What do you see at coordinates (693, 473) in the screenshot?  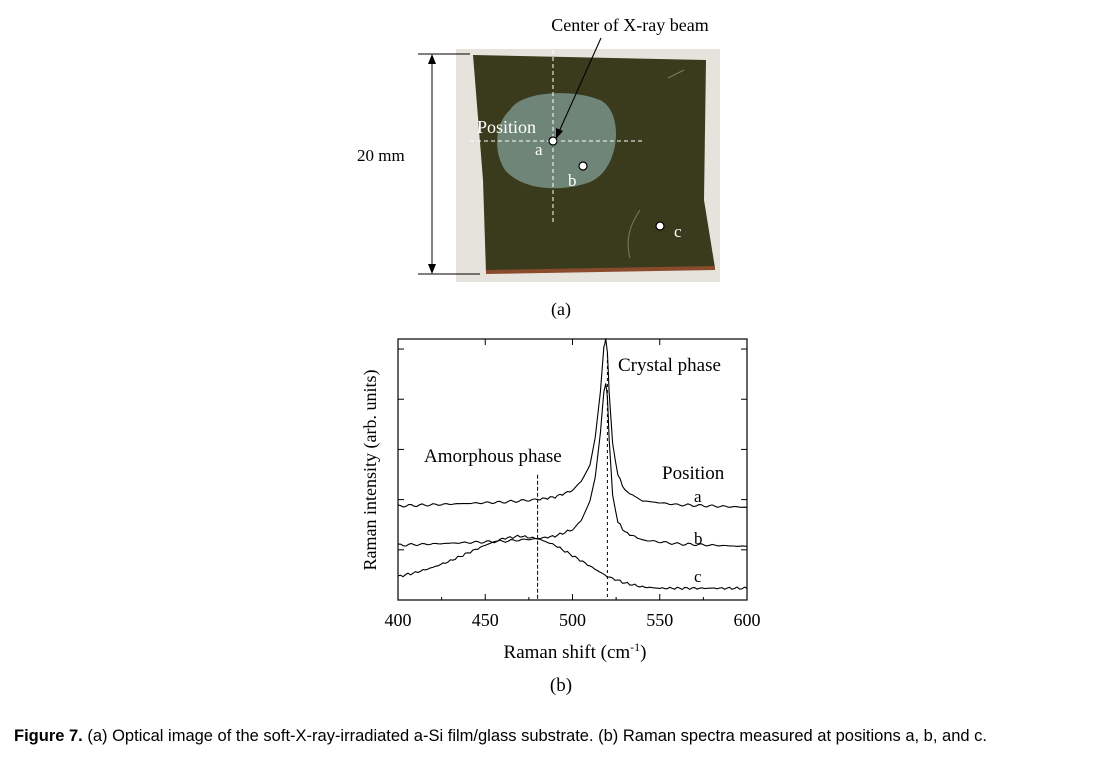 I see `position-header: Position` at bounding box center [693, 473].